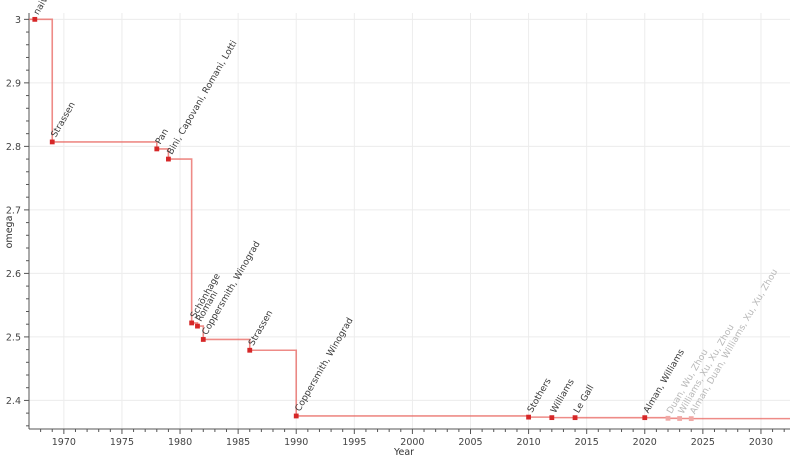 This screenshot has height=460, width=800. Describe the element at coordinates (296, 442) in the screenshot. I see `x-axis-tick-label: 1990` at that location.